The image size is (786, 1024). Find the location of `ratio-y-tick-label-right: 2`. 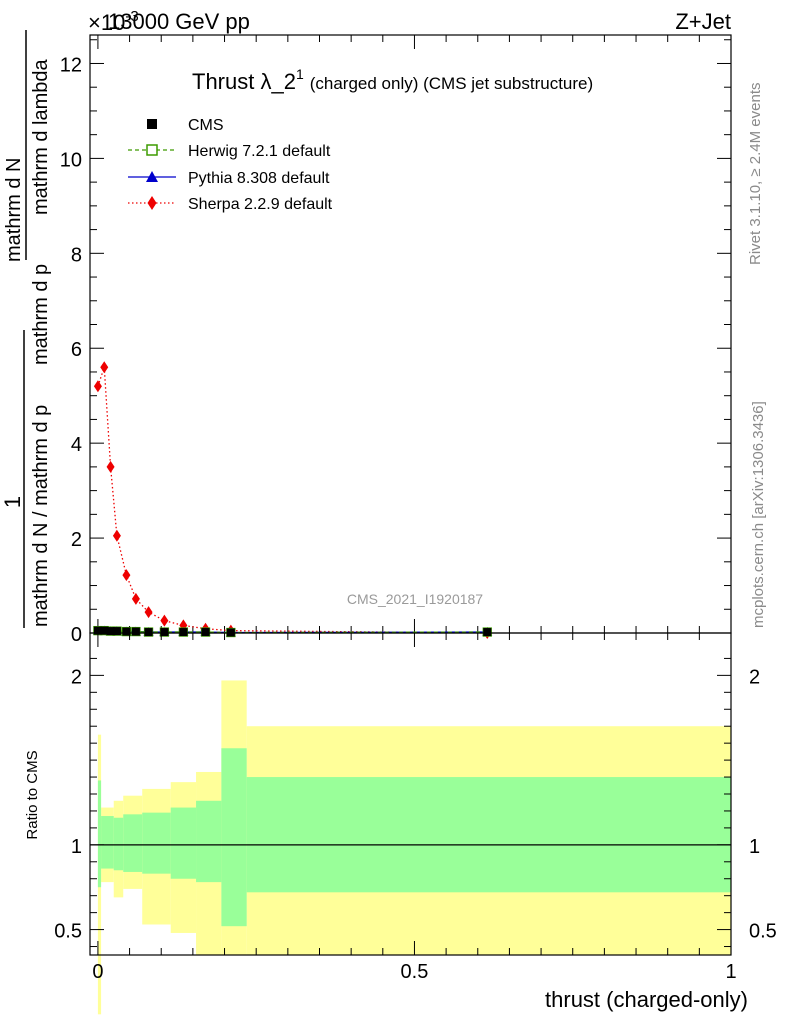

ratio-y-tick-label-right: 2 is located at coordinates (754, 677).